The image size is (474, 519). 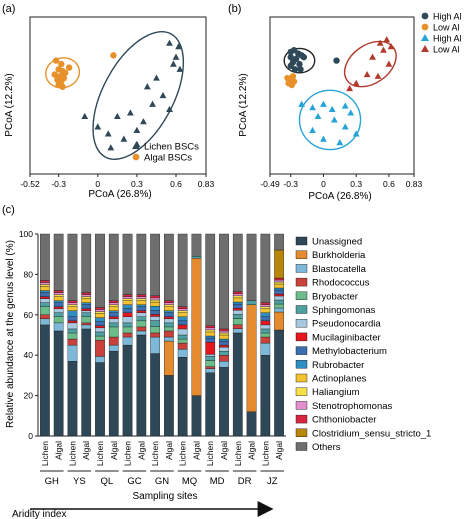 I want to click on x-tick-label: 0.83, so click(x=414, y=184).